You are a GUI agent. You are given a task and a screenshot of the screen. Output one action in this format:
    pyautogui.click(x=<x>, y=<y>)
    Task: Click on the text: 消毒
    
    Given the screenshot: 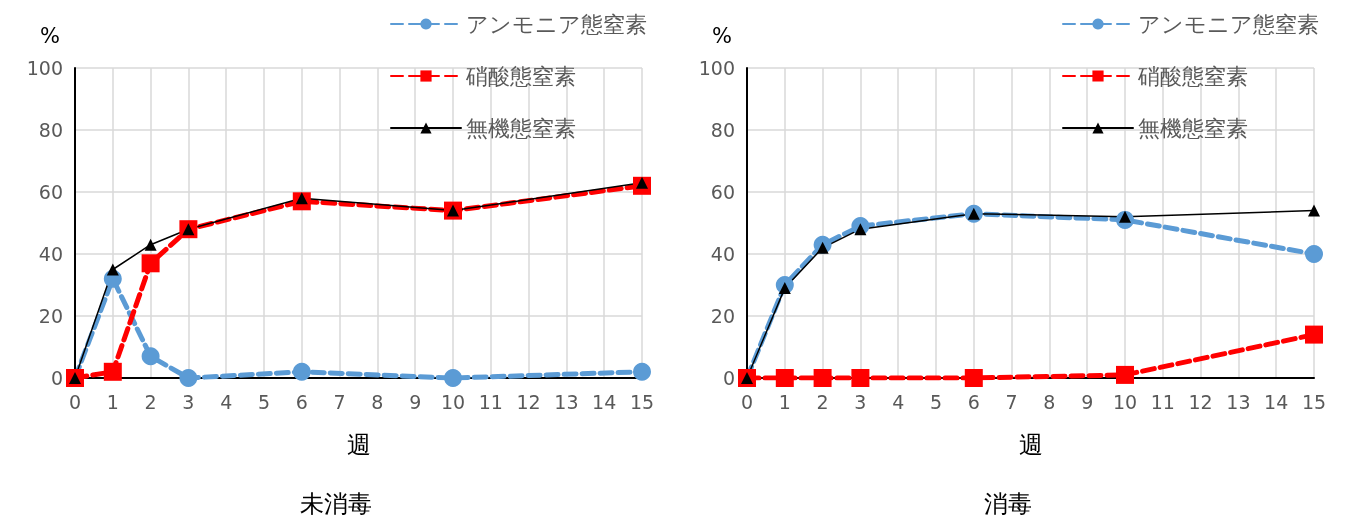 What is the action you would take?
    pyautogui.click(x=1008, y=504)
    